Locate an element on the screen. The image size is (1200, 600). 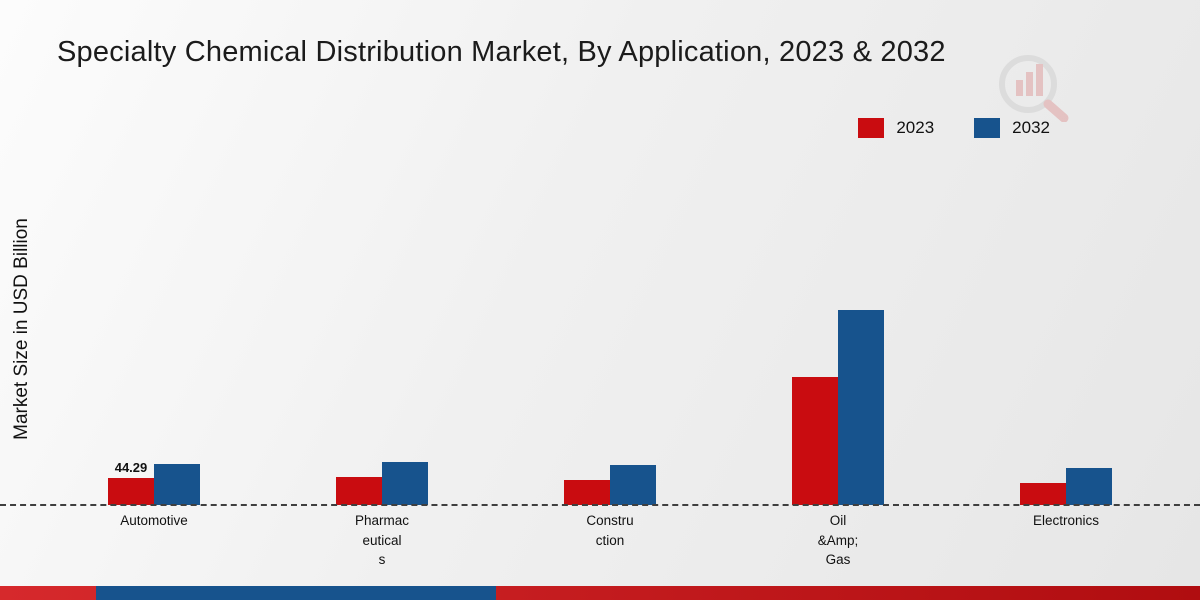
legend-item-2023: 2023 is located at coordinates (896, 128).